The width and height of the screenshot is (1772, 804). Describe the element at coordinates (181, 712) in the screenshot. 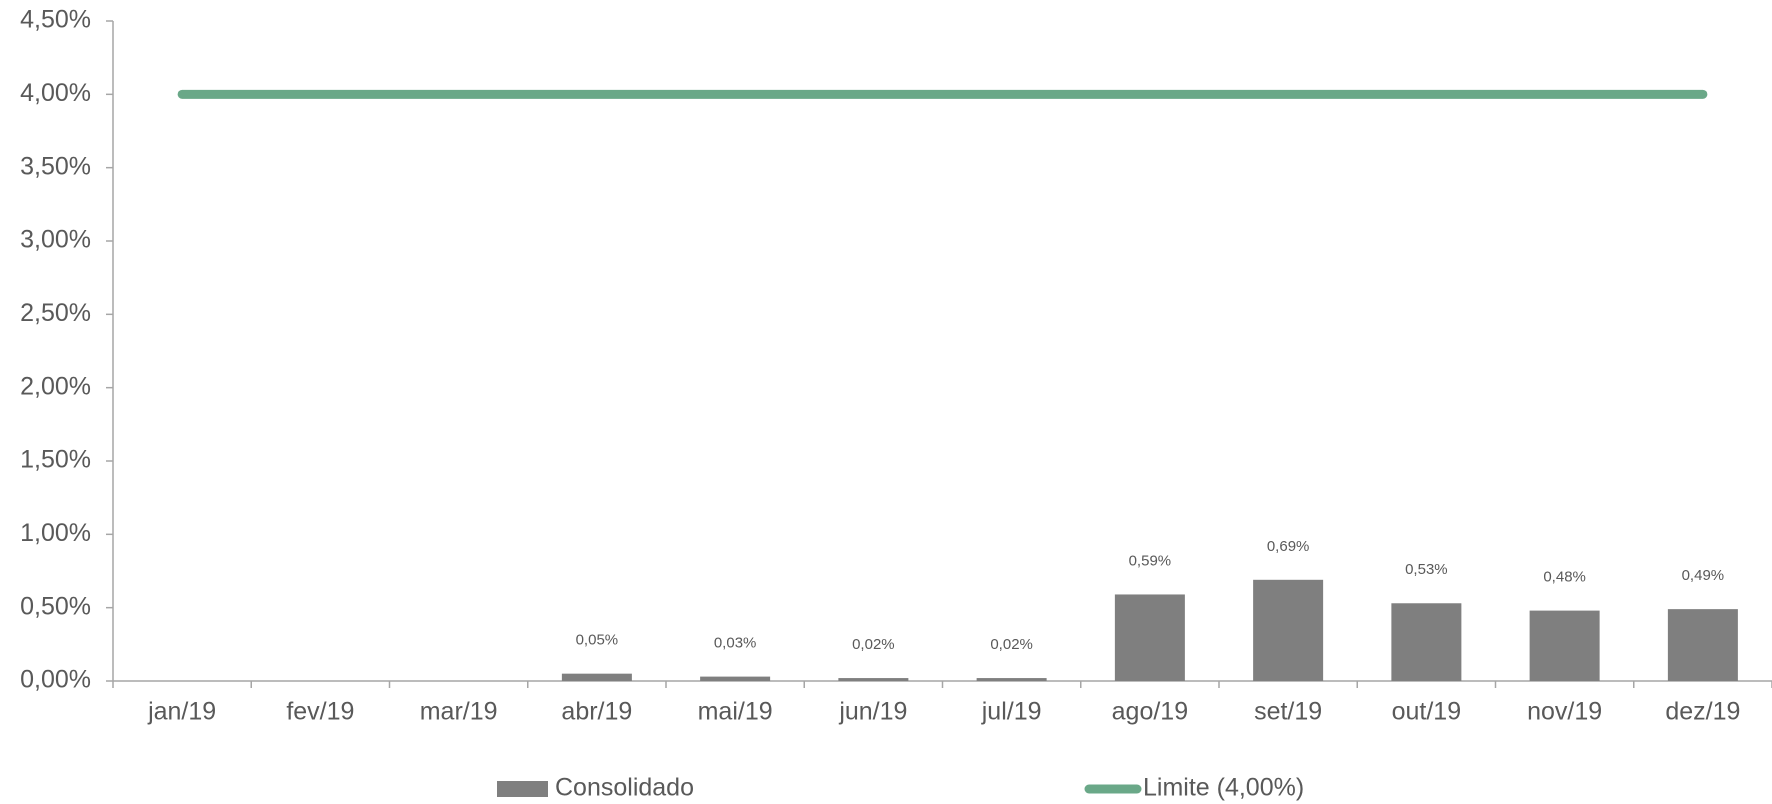

I see `x-tick-label: jan/19` at that location.